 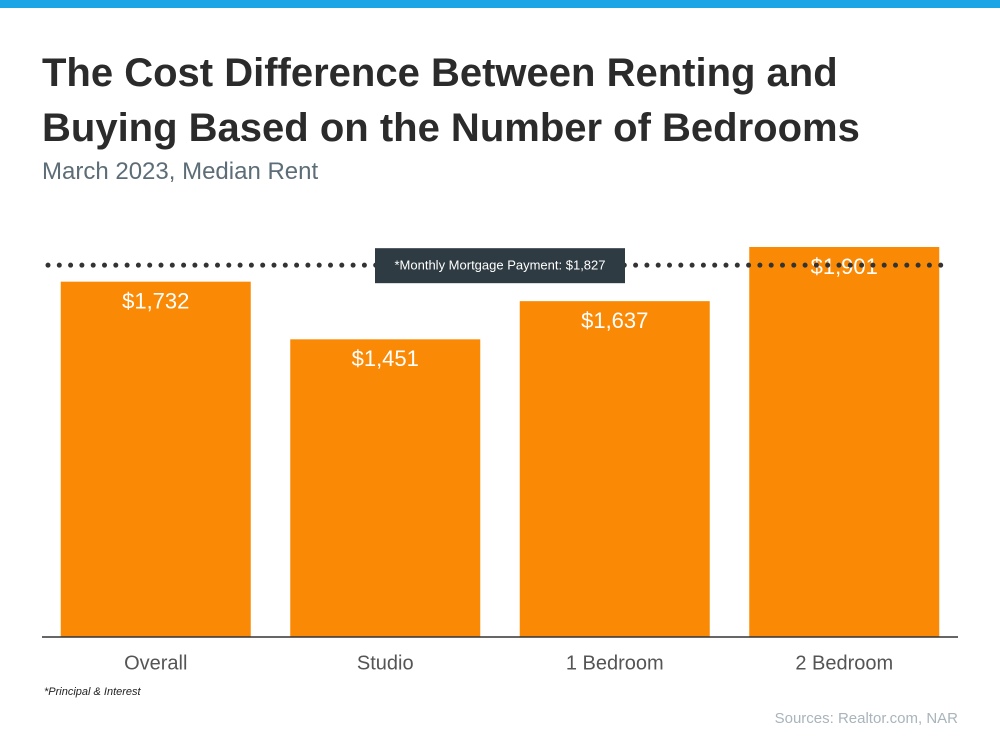 I want to click on x-tick-label: Studio, so click(x=385, y=663).